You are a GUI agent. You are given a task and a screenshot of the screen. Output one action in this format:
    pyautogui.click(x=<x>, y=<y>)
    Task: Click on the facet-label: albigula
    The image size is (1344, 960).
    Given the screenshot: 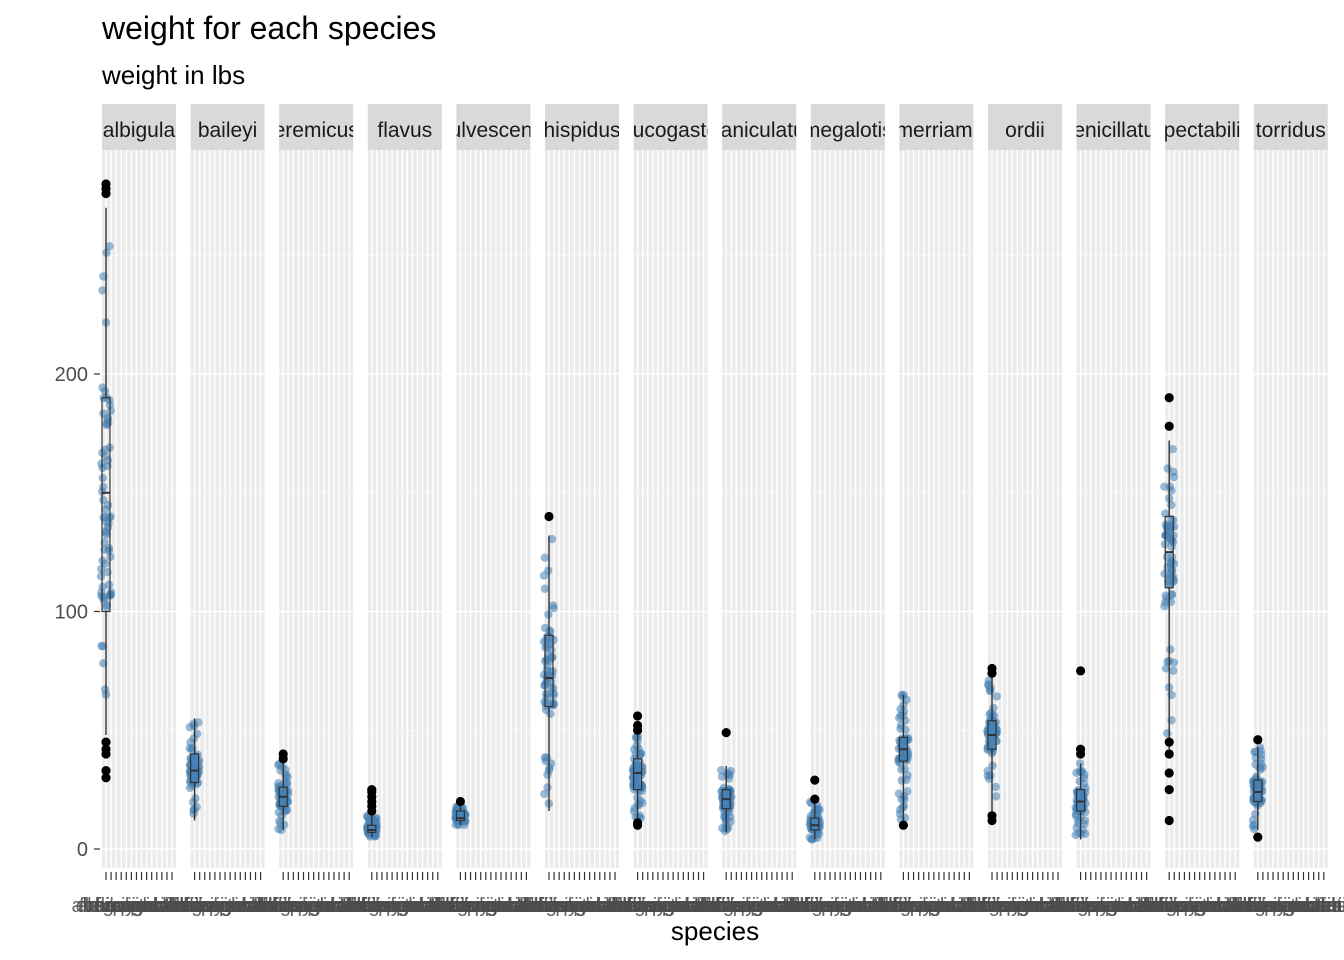 What is the action you would take?
    pyautogui.click(x=139, y=130)
    